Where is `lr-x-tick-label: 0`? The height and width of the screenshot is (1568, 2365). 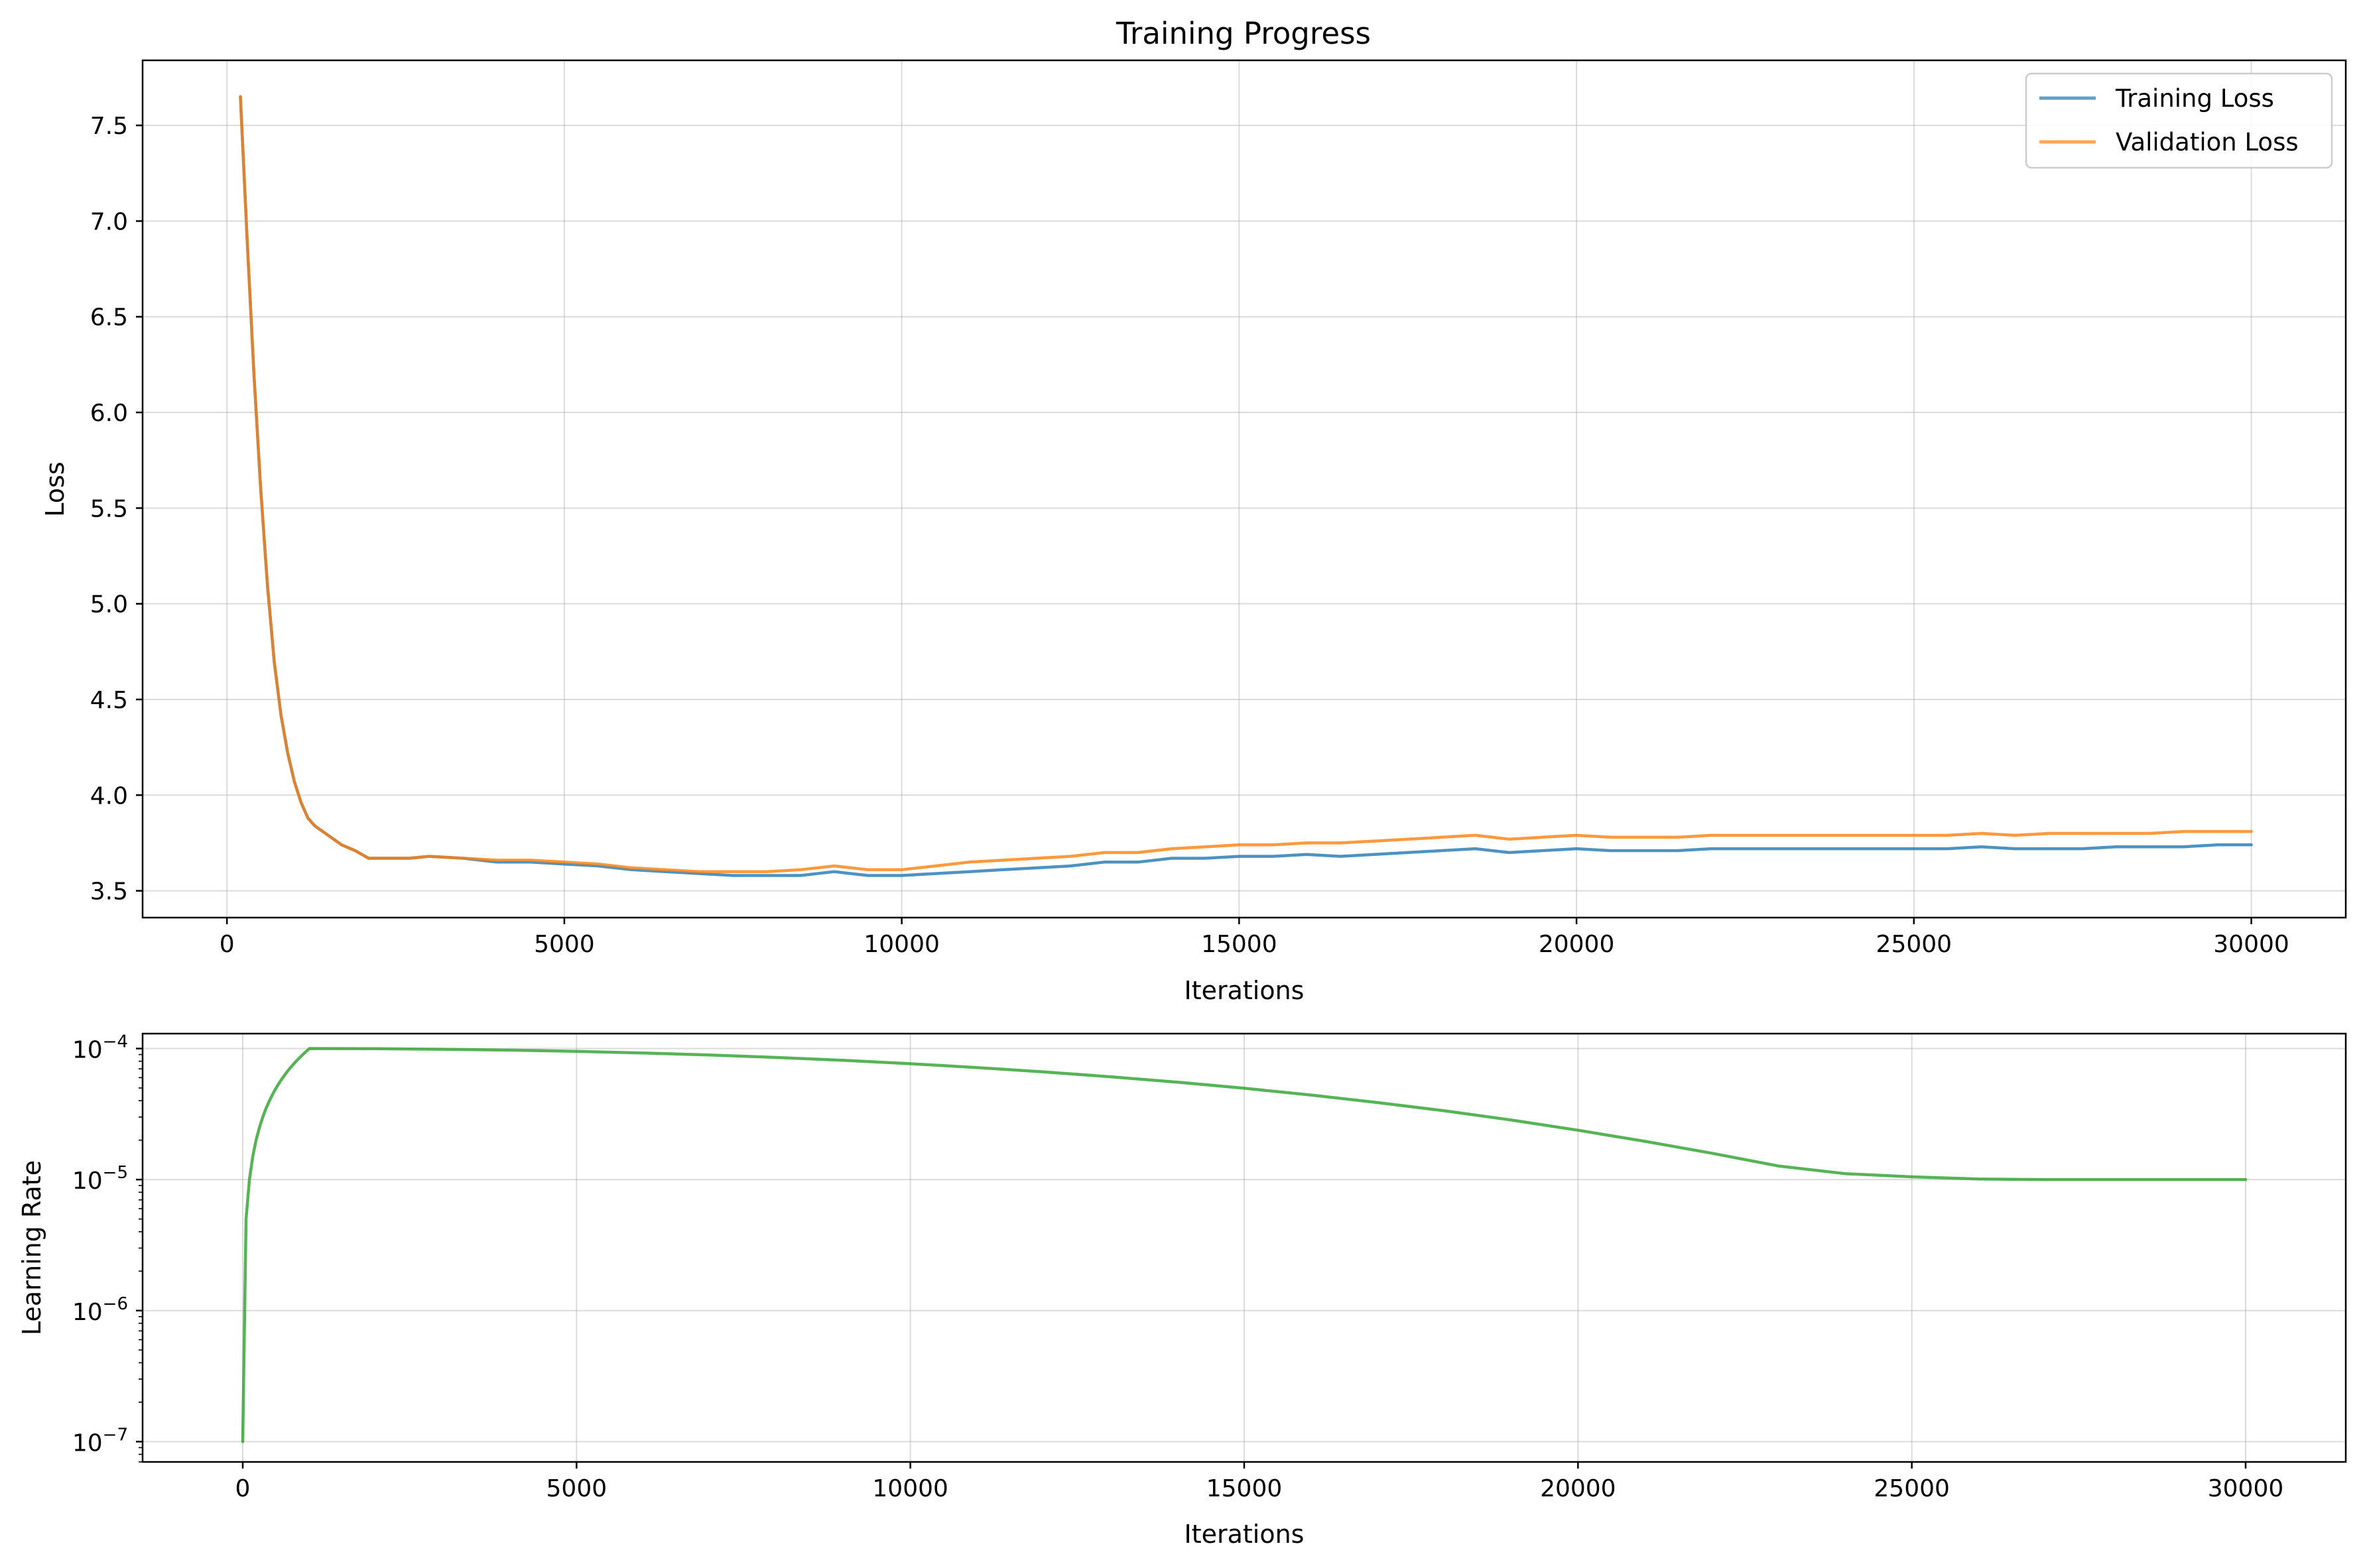
lr-x-tick-label: 0 is located at coordinates (243, 1488).